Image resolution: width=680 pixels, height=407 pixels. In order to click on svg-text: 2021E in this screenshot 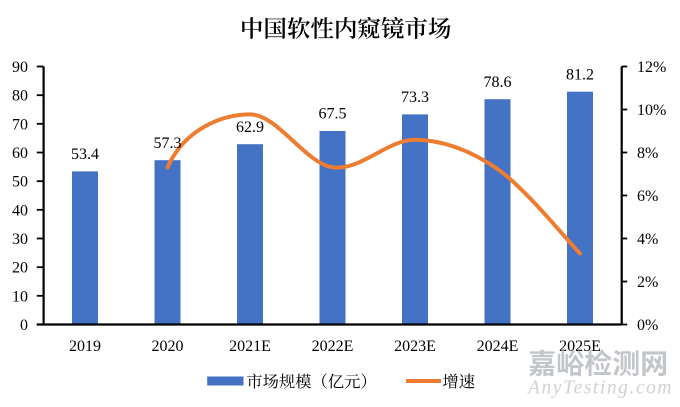, I will do `click(250, 346)`.